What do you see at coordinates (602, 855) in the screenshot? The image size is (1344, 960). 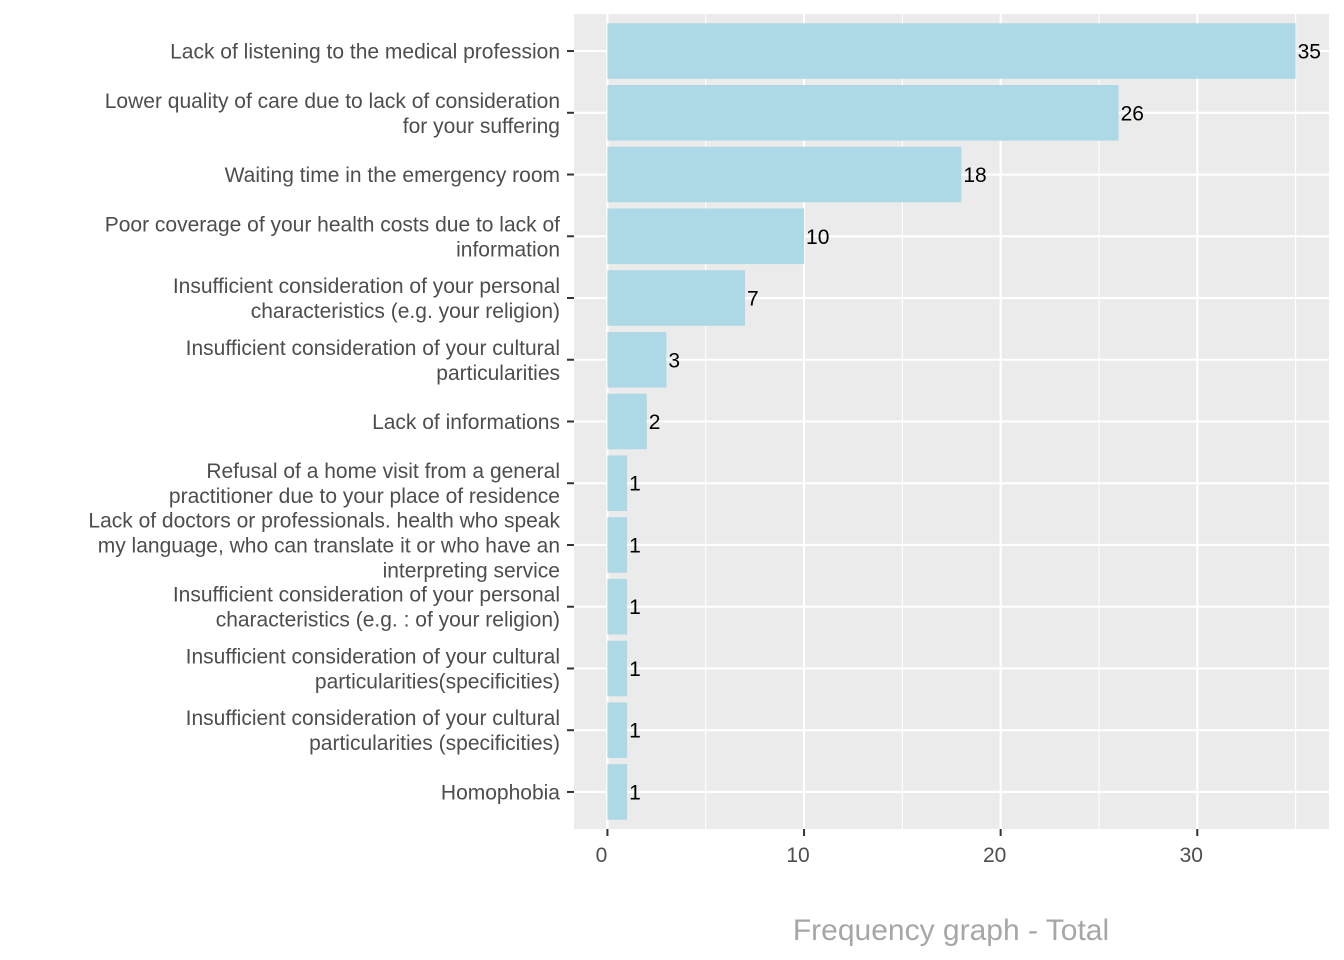 I see `x-tick-label: 0` at bounding box center [602, 855].